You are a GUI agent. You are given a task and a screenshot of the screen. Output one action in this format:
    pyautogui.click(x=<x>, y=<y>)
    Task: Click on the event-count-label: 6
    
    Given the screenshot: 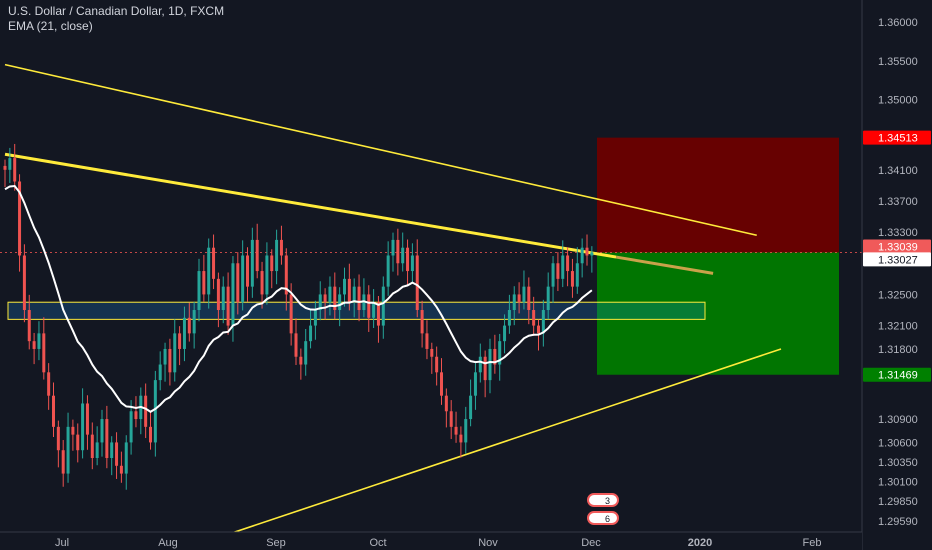 What is the action you would take?
    pyautogui.click(x=607, y=519)
    